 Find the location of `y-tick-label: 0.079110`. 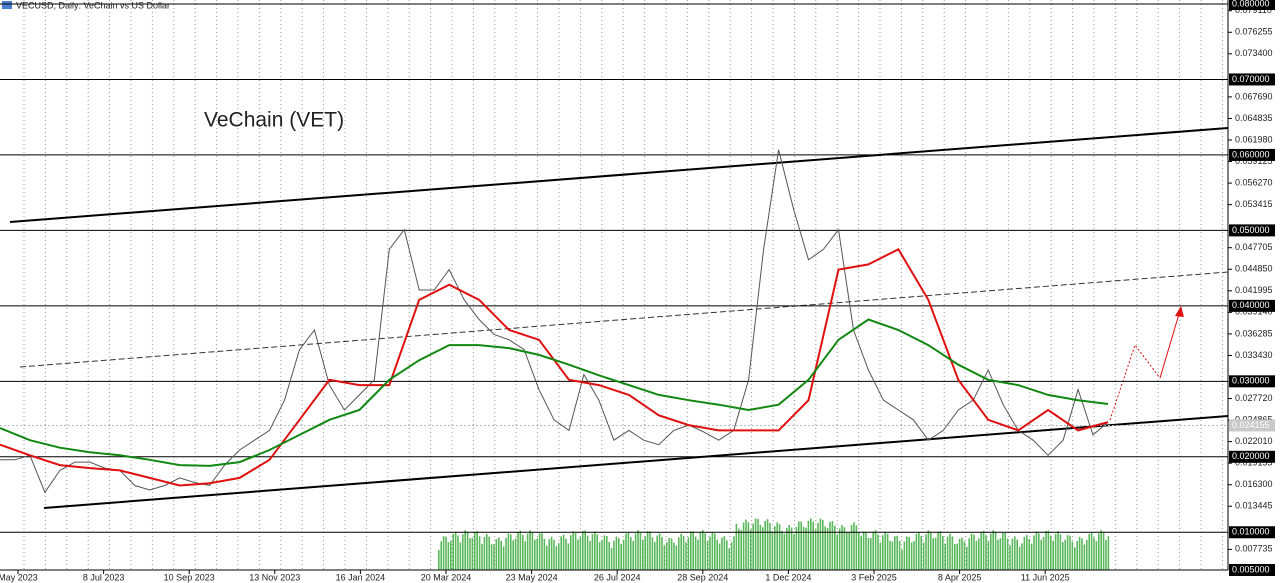

y-tick-label: 0.079110 is located at coordinates (1253, 10).